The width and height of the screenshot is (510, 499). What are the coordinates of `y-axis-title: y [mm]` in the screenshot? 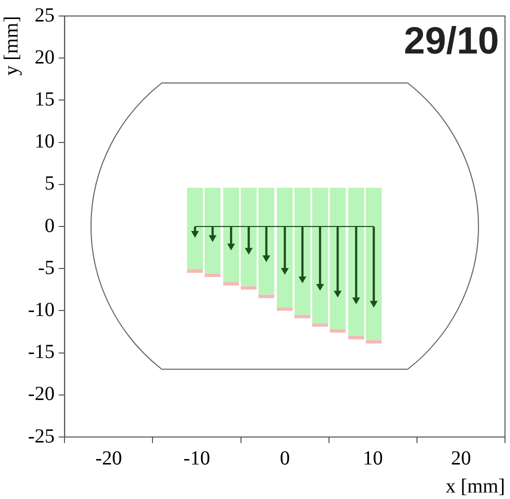 It's located at (11, 46).